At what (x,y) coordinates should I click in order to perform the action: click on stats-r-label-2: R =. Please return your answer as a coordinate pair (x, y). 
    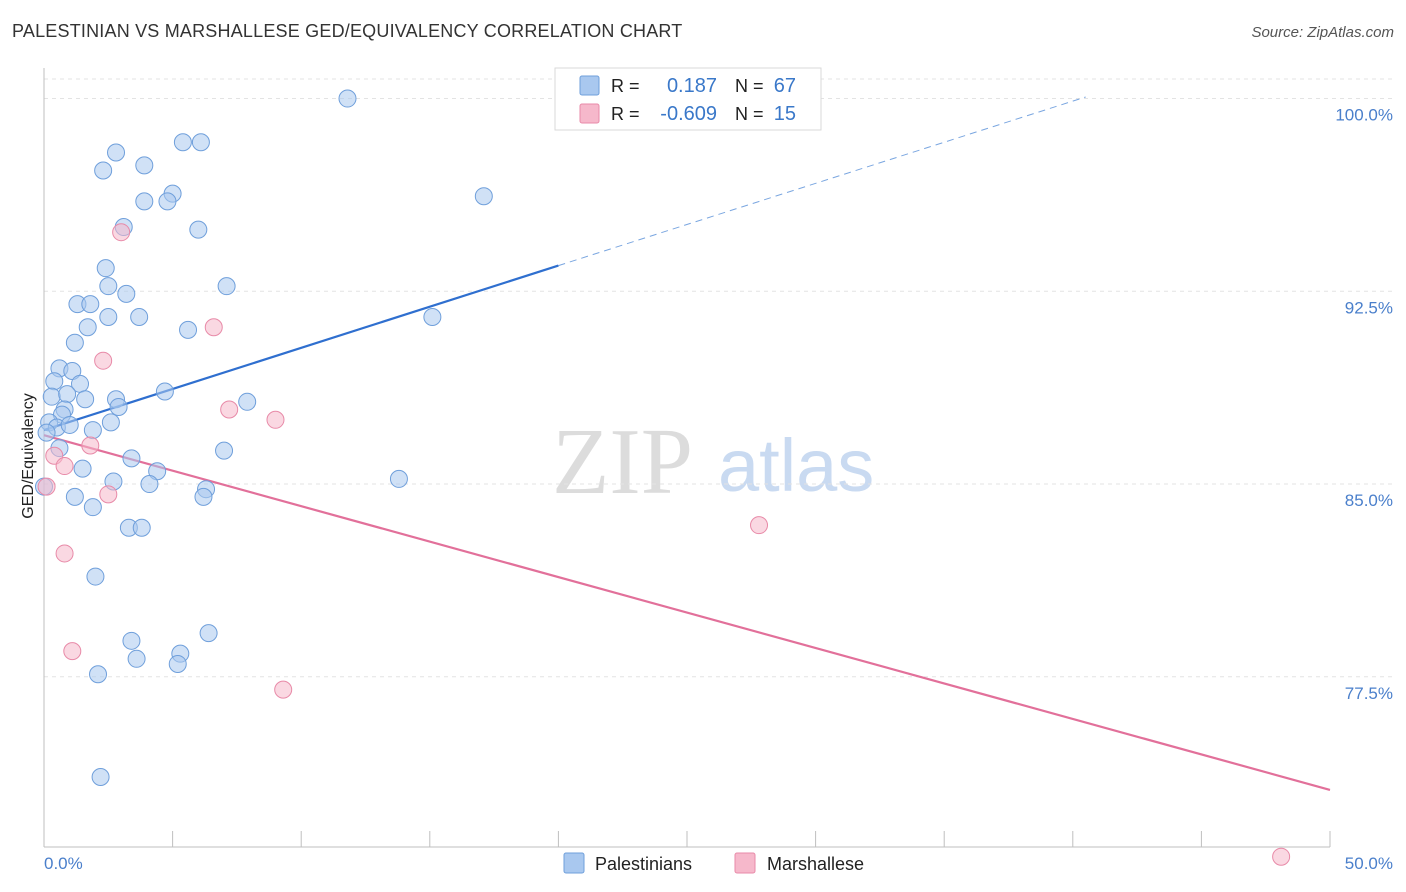
    Looking at the image, I should click on (625, 114).